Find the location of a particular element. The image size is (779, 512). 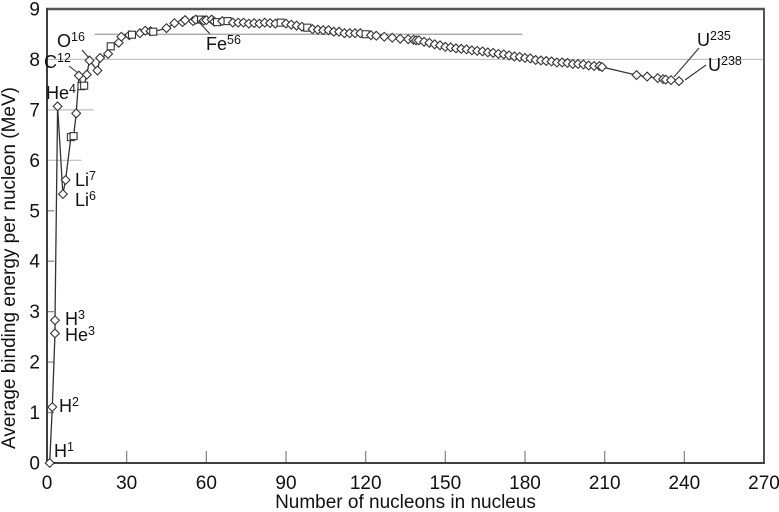

nuclide-label-sup: 7 is located at coordinates (92, 176).